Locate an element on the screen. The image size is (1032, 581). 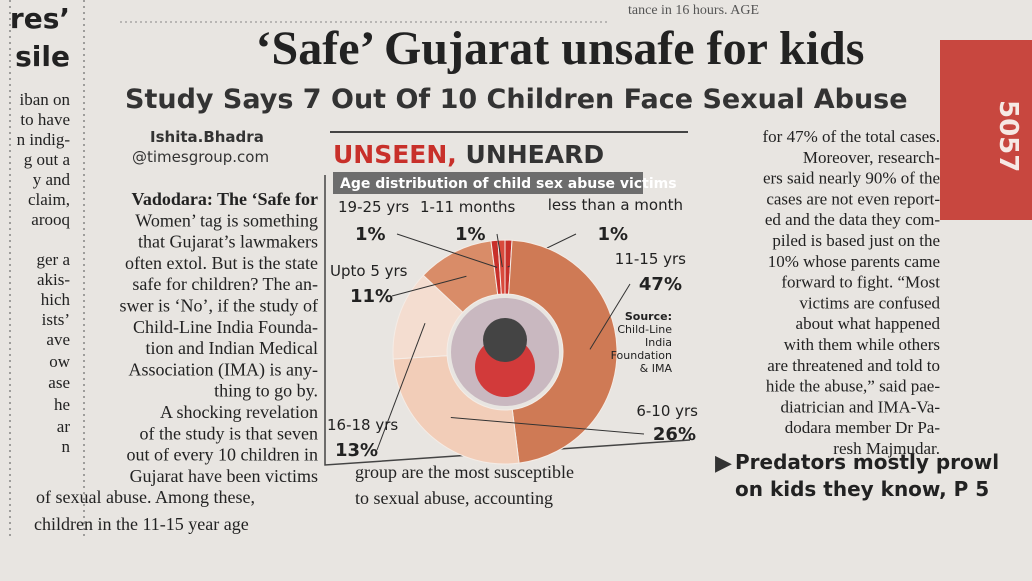
fragment: g out a is located at coordinates (47, 159).